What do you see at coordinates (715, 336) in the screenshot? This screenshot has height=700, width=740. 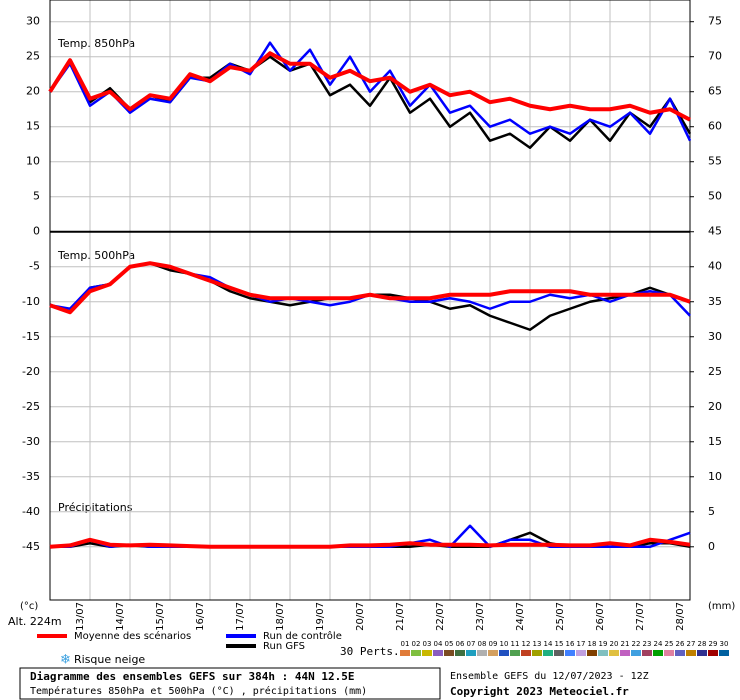 I see `y2-tick-label: 30` at bounding box center [715, 336].